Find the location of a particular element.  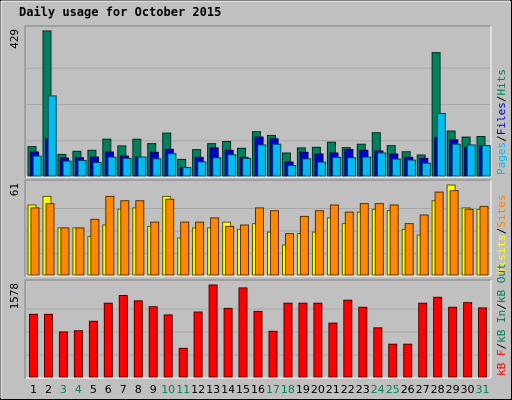

x-tick-label-14: 14 is located at coordinates (228, 389).